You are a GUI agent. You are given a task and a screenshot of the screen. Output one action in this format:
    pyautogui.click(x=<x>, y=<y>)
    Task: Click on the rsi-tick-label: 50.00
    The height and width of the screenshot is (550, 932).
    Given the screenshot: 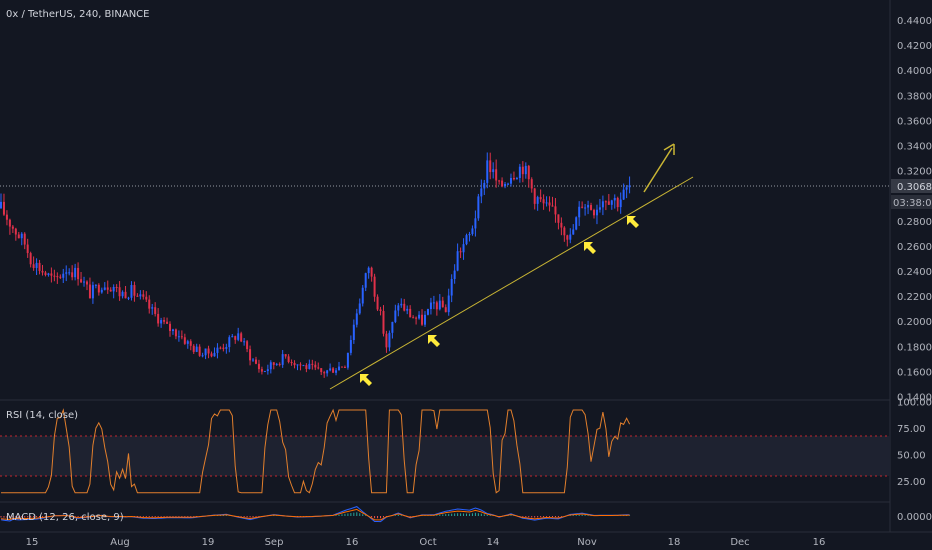 What is the action you would take?
    pyautogui.click(x=911, y=456)
    